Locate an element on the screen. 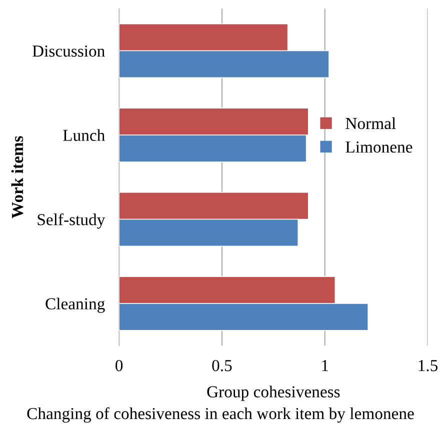  y-tick-label: Self-study is located at coordinates (72, 221).